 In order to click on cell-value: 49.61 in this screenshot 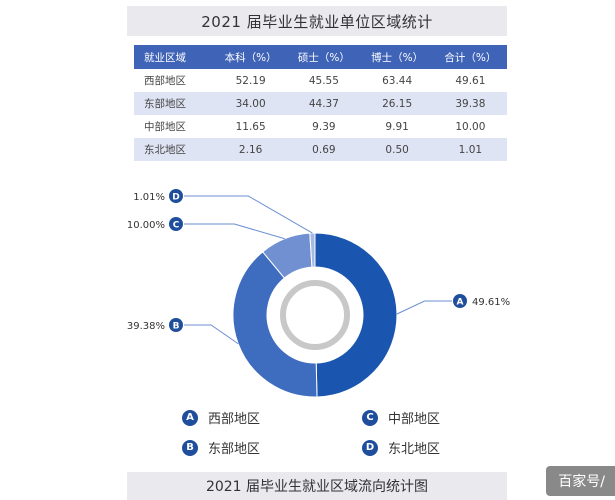, I will do `click(470, 80)`.